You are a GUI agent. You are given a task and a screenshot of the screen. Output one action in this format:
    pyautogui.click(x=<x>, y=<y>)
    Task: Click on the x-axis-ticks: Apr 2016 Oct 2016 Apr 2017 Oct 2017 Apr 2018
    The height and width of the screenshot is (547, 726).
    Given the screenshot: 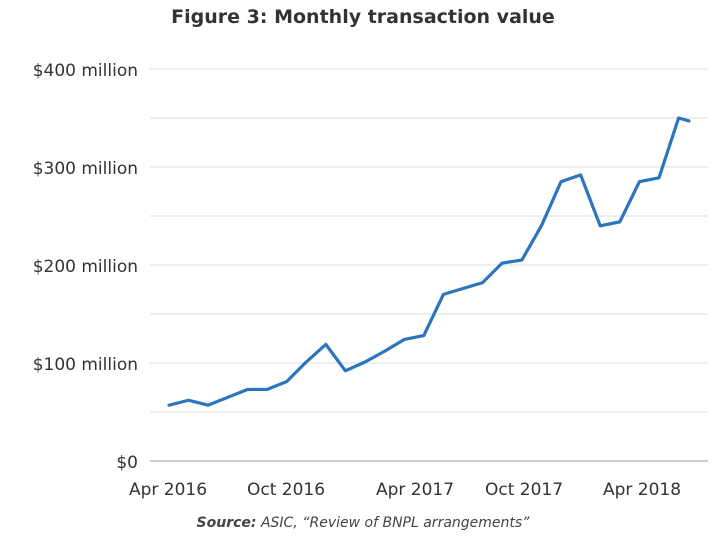 What is the action you would take?
    pyautogui.click(x=405, y=490)
    